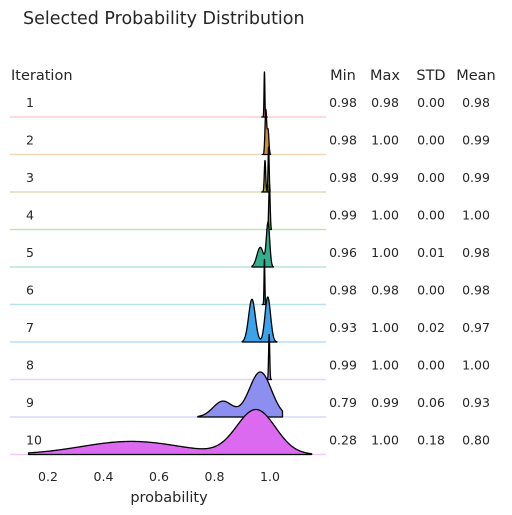  I want to click on stat-std: 0.18, so click(431, 440).